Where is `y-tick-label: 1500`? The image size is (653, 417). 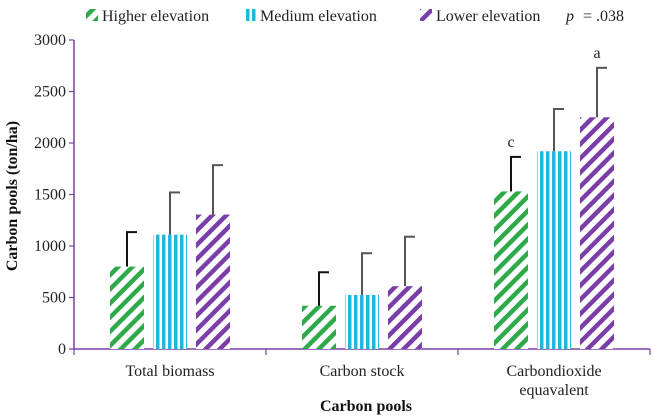
y-tick-label: 1500 is located at coordinates (50, 195).